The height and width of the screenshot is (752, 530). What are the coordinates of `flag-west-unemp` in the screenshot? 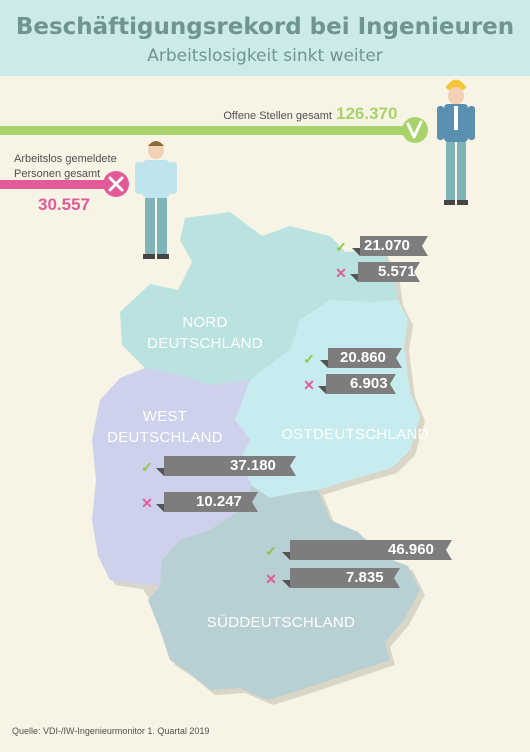 It's located at (207, 502).